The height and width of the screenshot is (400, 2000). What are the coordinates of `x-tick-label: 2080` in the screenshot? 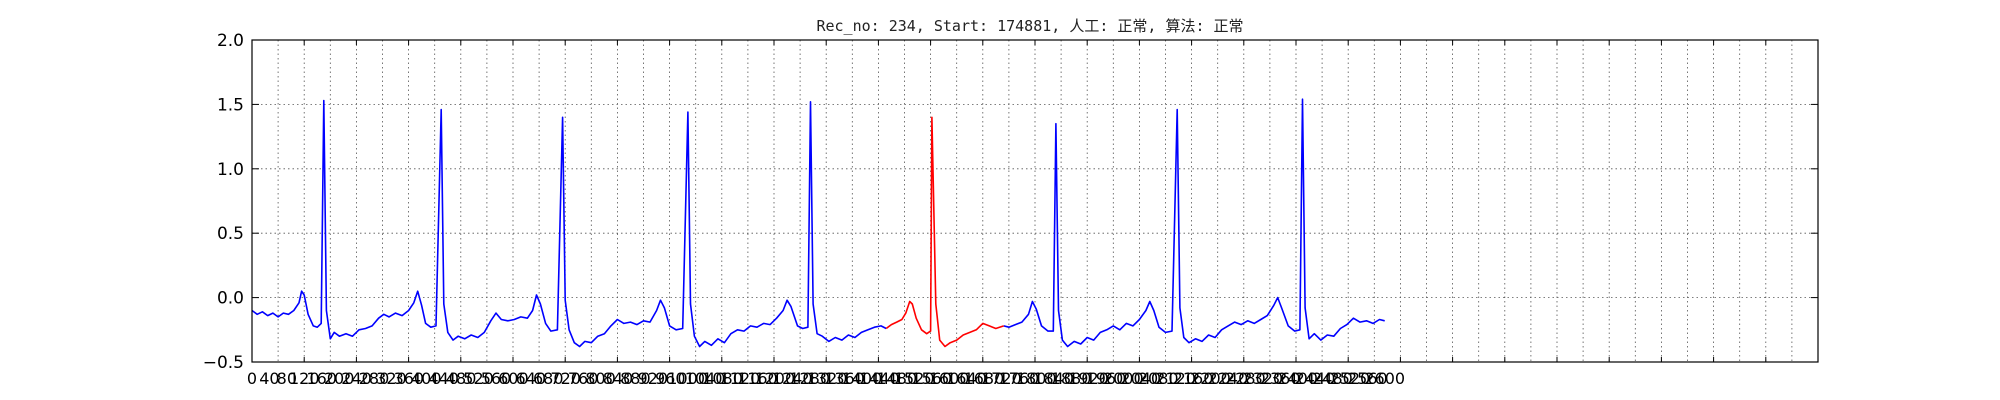 It's located at (1158, 378).